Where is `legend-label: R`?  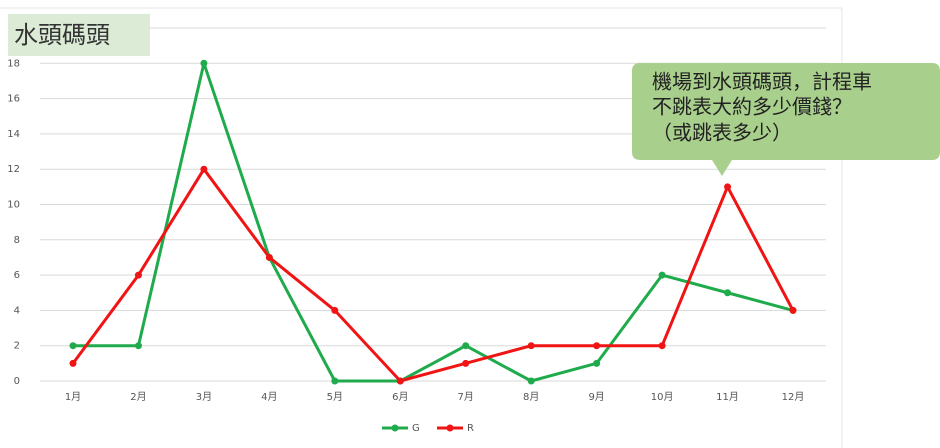 legend-label: R is located at coordinates (470, 428).